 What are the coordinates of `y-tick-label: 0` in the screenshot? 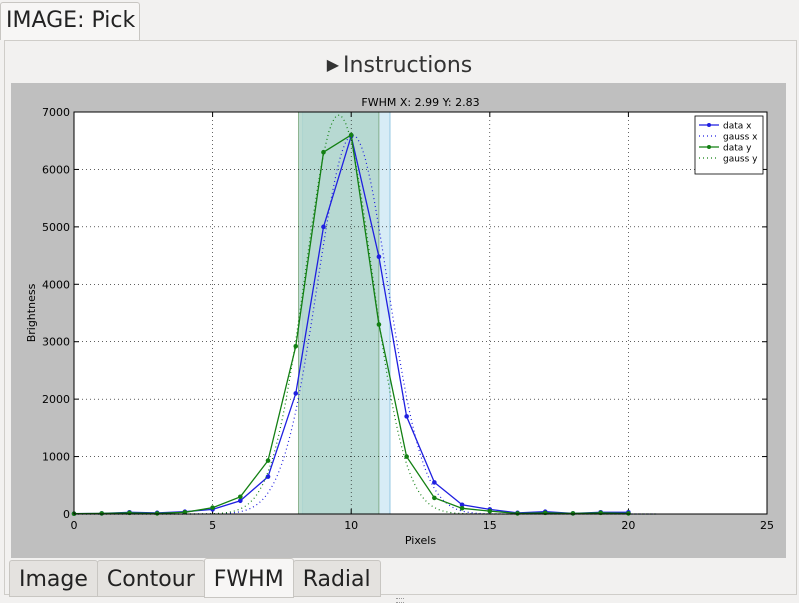 It's located at (66, 514).